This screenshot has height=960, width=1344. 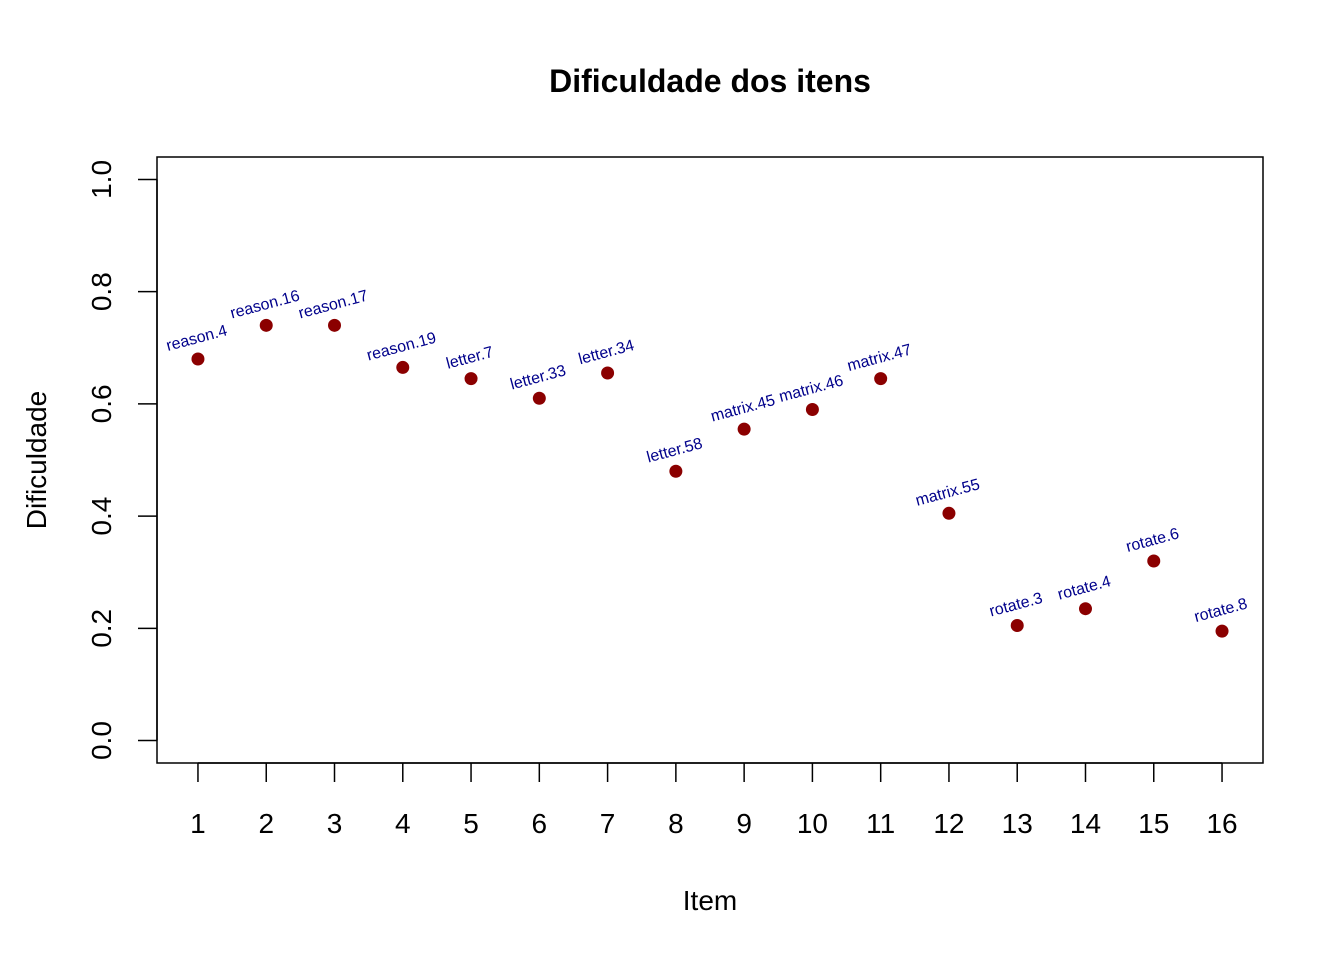 What do you see at coordinates (335, 823) in the screenshot?
I see `x-tick-label: 3` at bounding box center [335, 823].